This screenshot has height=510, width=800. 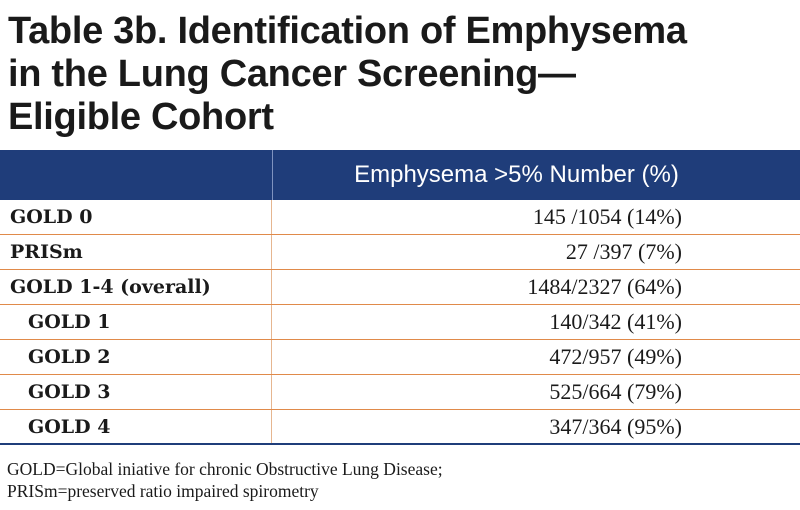 I want to click on title-line-2: in the Lung Cancer Screening—, so click(x=292, y=74).